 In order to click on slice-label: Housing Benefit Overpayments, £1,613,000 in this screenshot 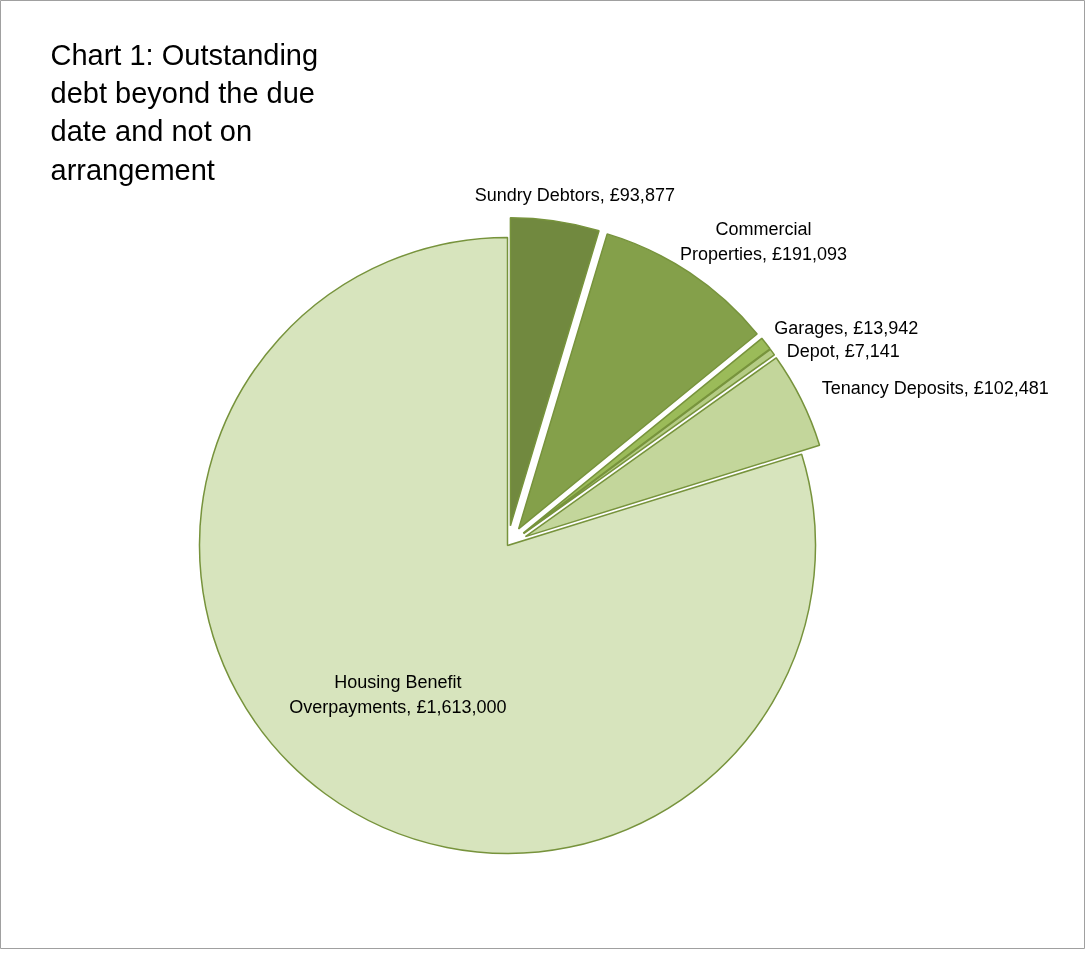, I will do `click(398, 694)`.